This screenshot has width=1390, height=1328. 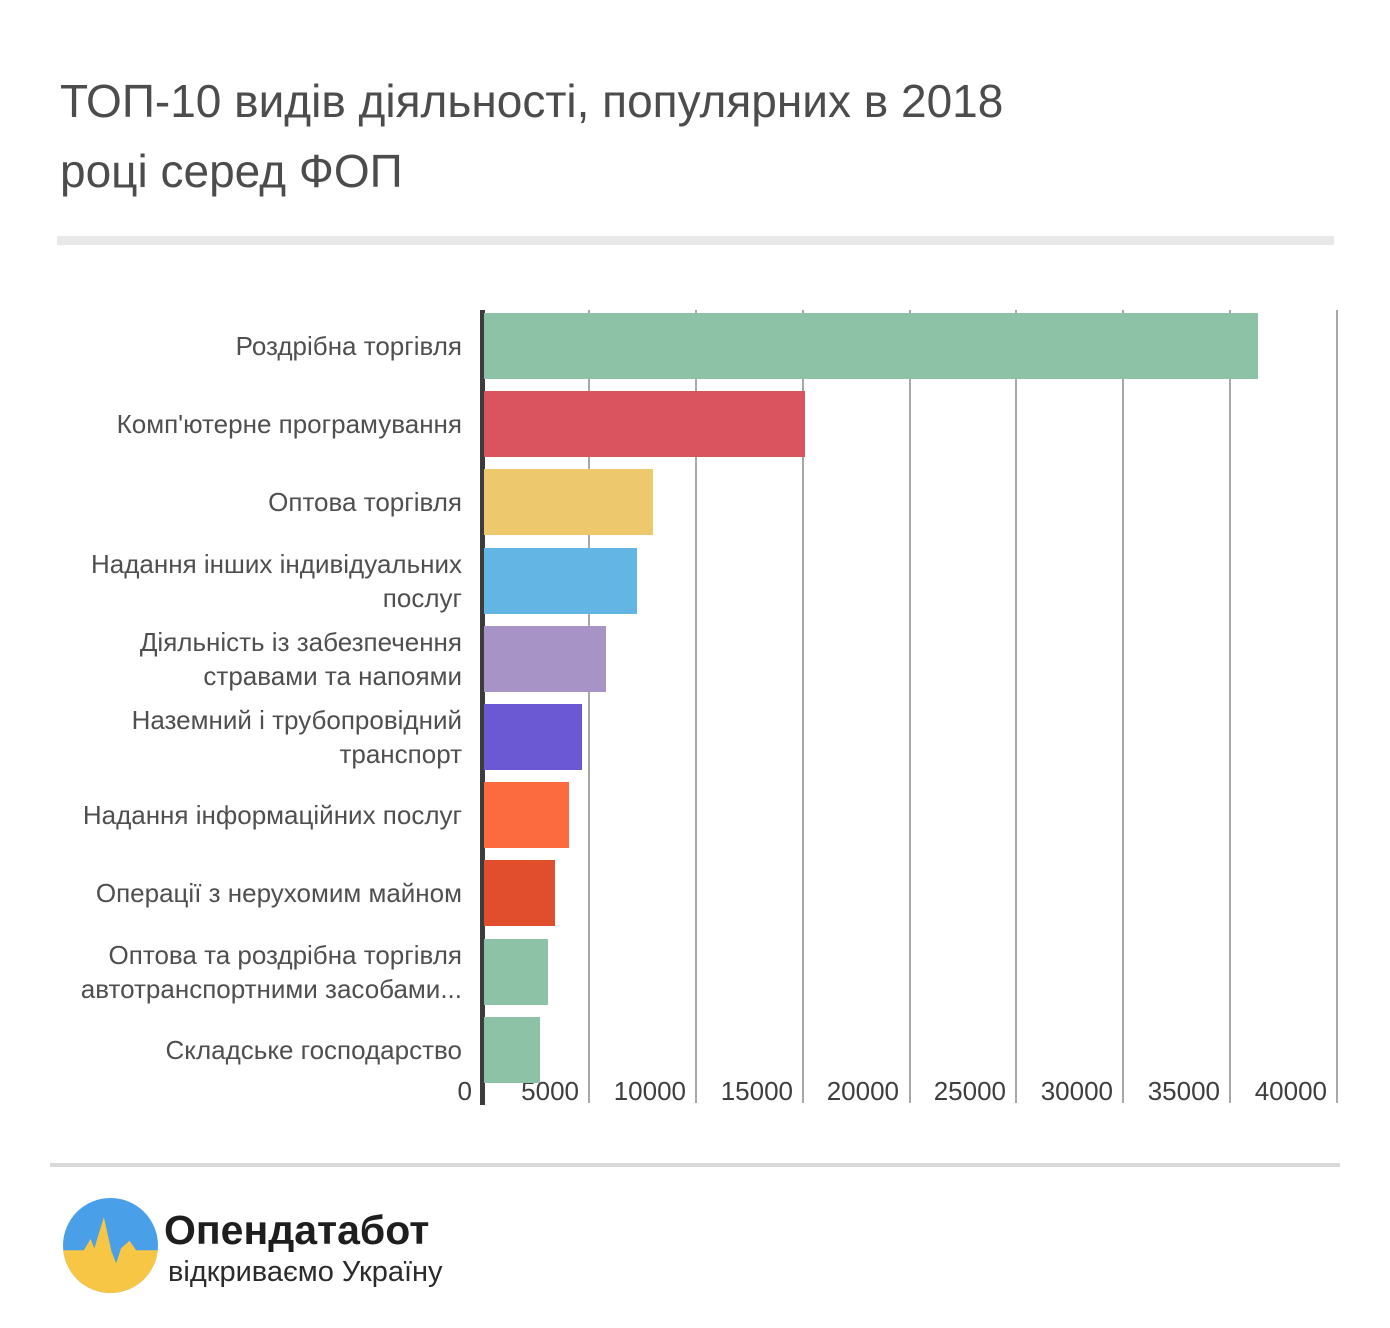 What do you see at coordinates (862, 1091) in the screenshot?
I see `x-tick-label: 20000` at bounding box center [862, 1091].